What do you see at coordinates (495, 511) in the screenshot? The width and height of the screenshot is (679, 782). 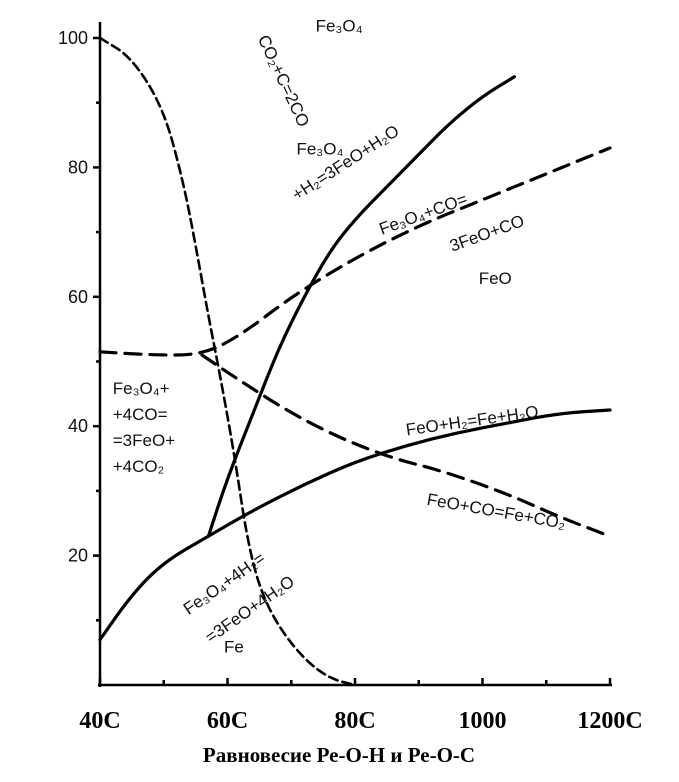 I see `curve-label: FeO+CO=Fe+CO₂` at bounding box center [495, 511].